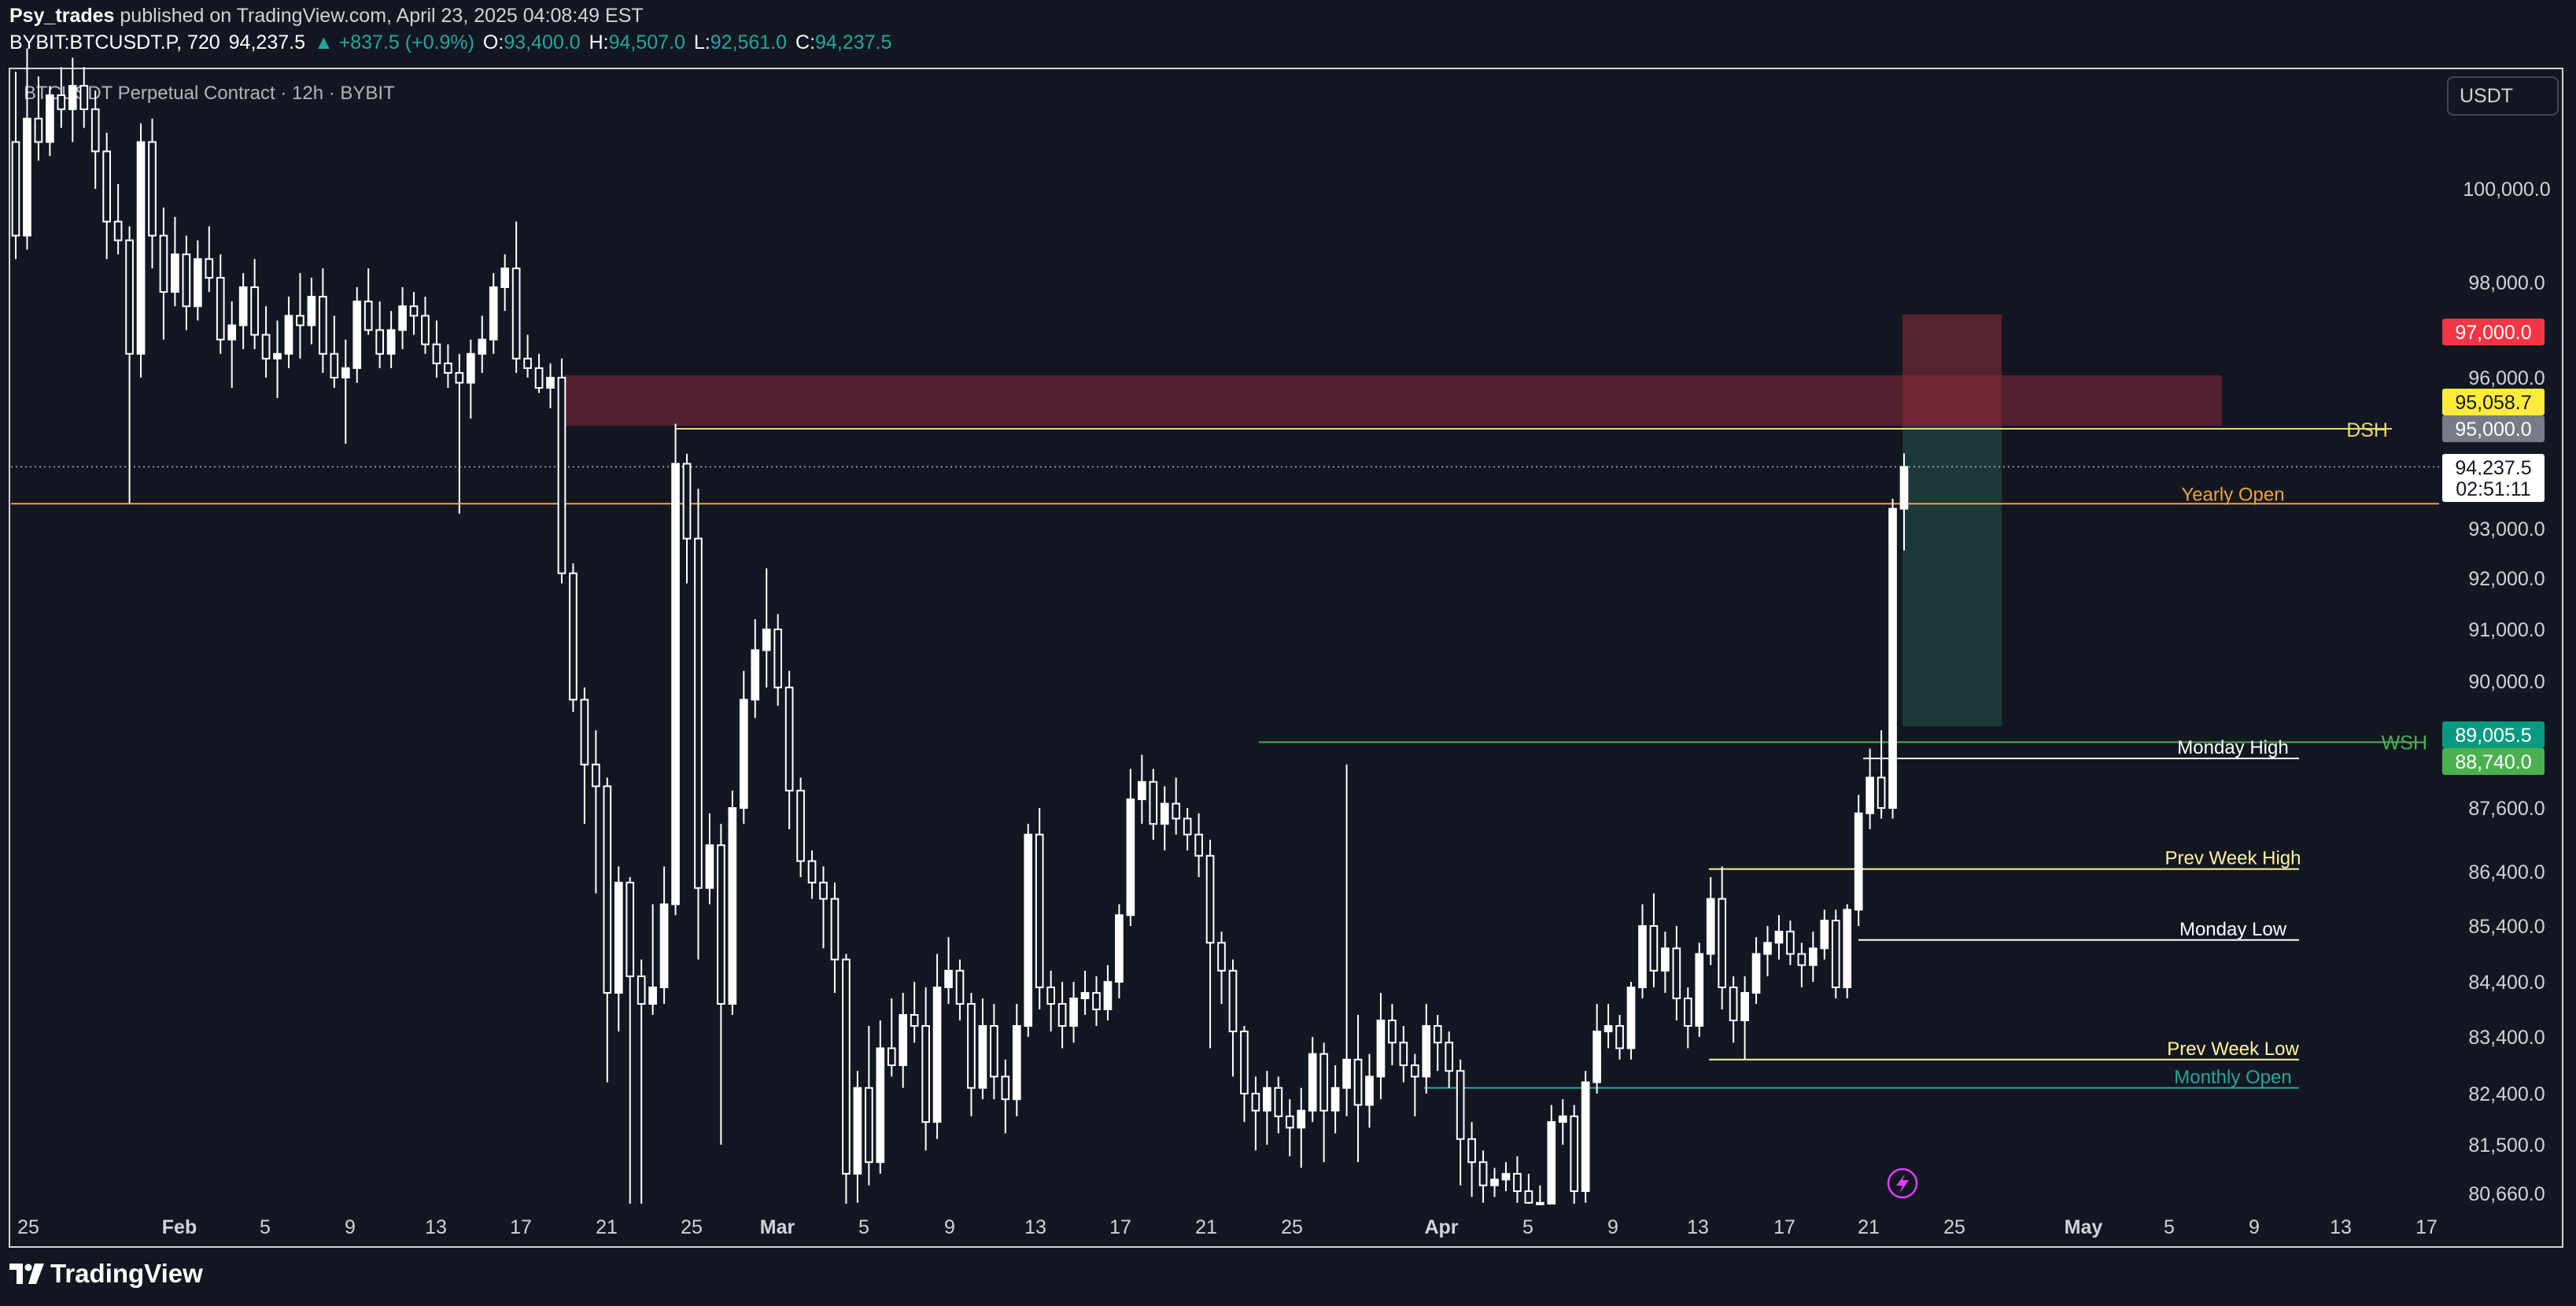 The image size is (2576, 1306). I want to click on open-value: 93,400.0, so click(542, 42).